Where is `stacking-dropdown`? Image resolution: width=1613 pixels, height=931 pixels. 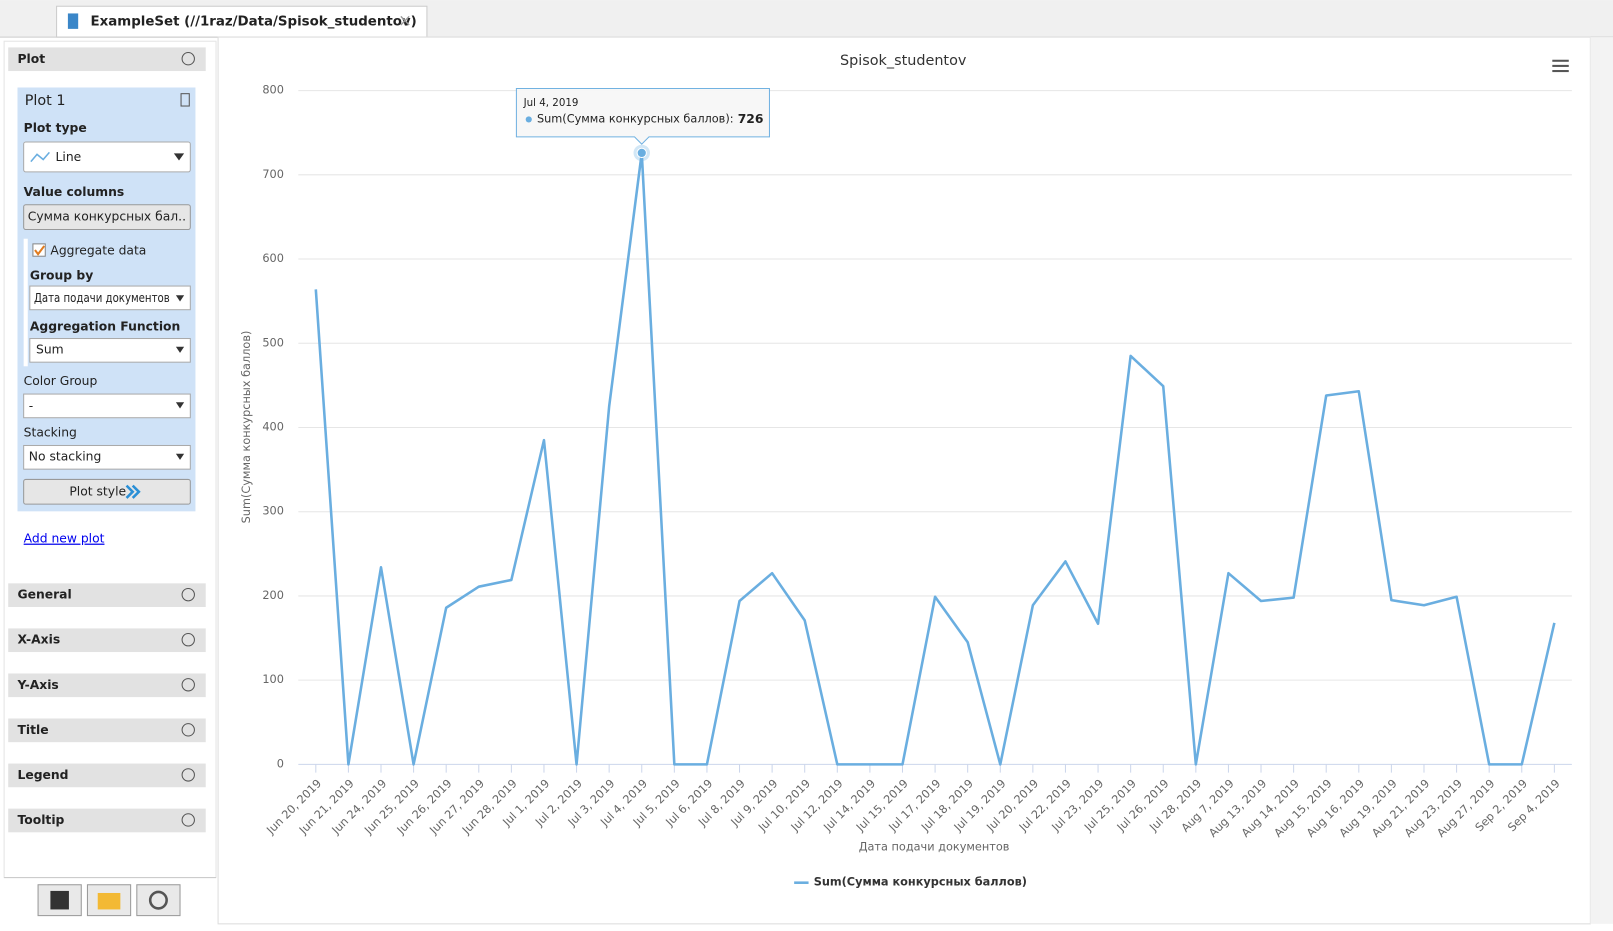
stacking-dropdown is located at coordinates (107, 457).